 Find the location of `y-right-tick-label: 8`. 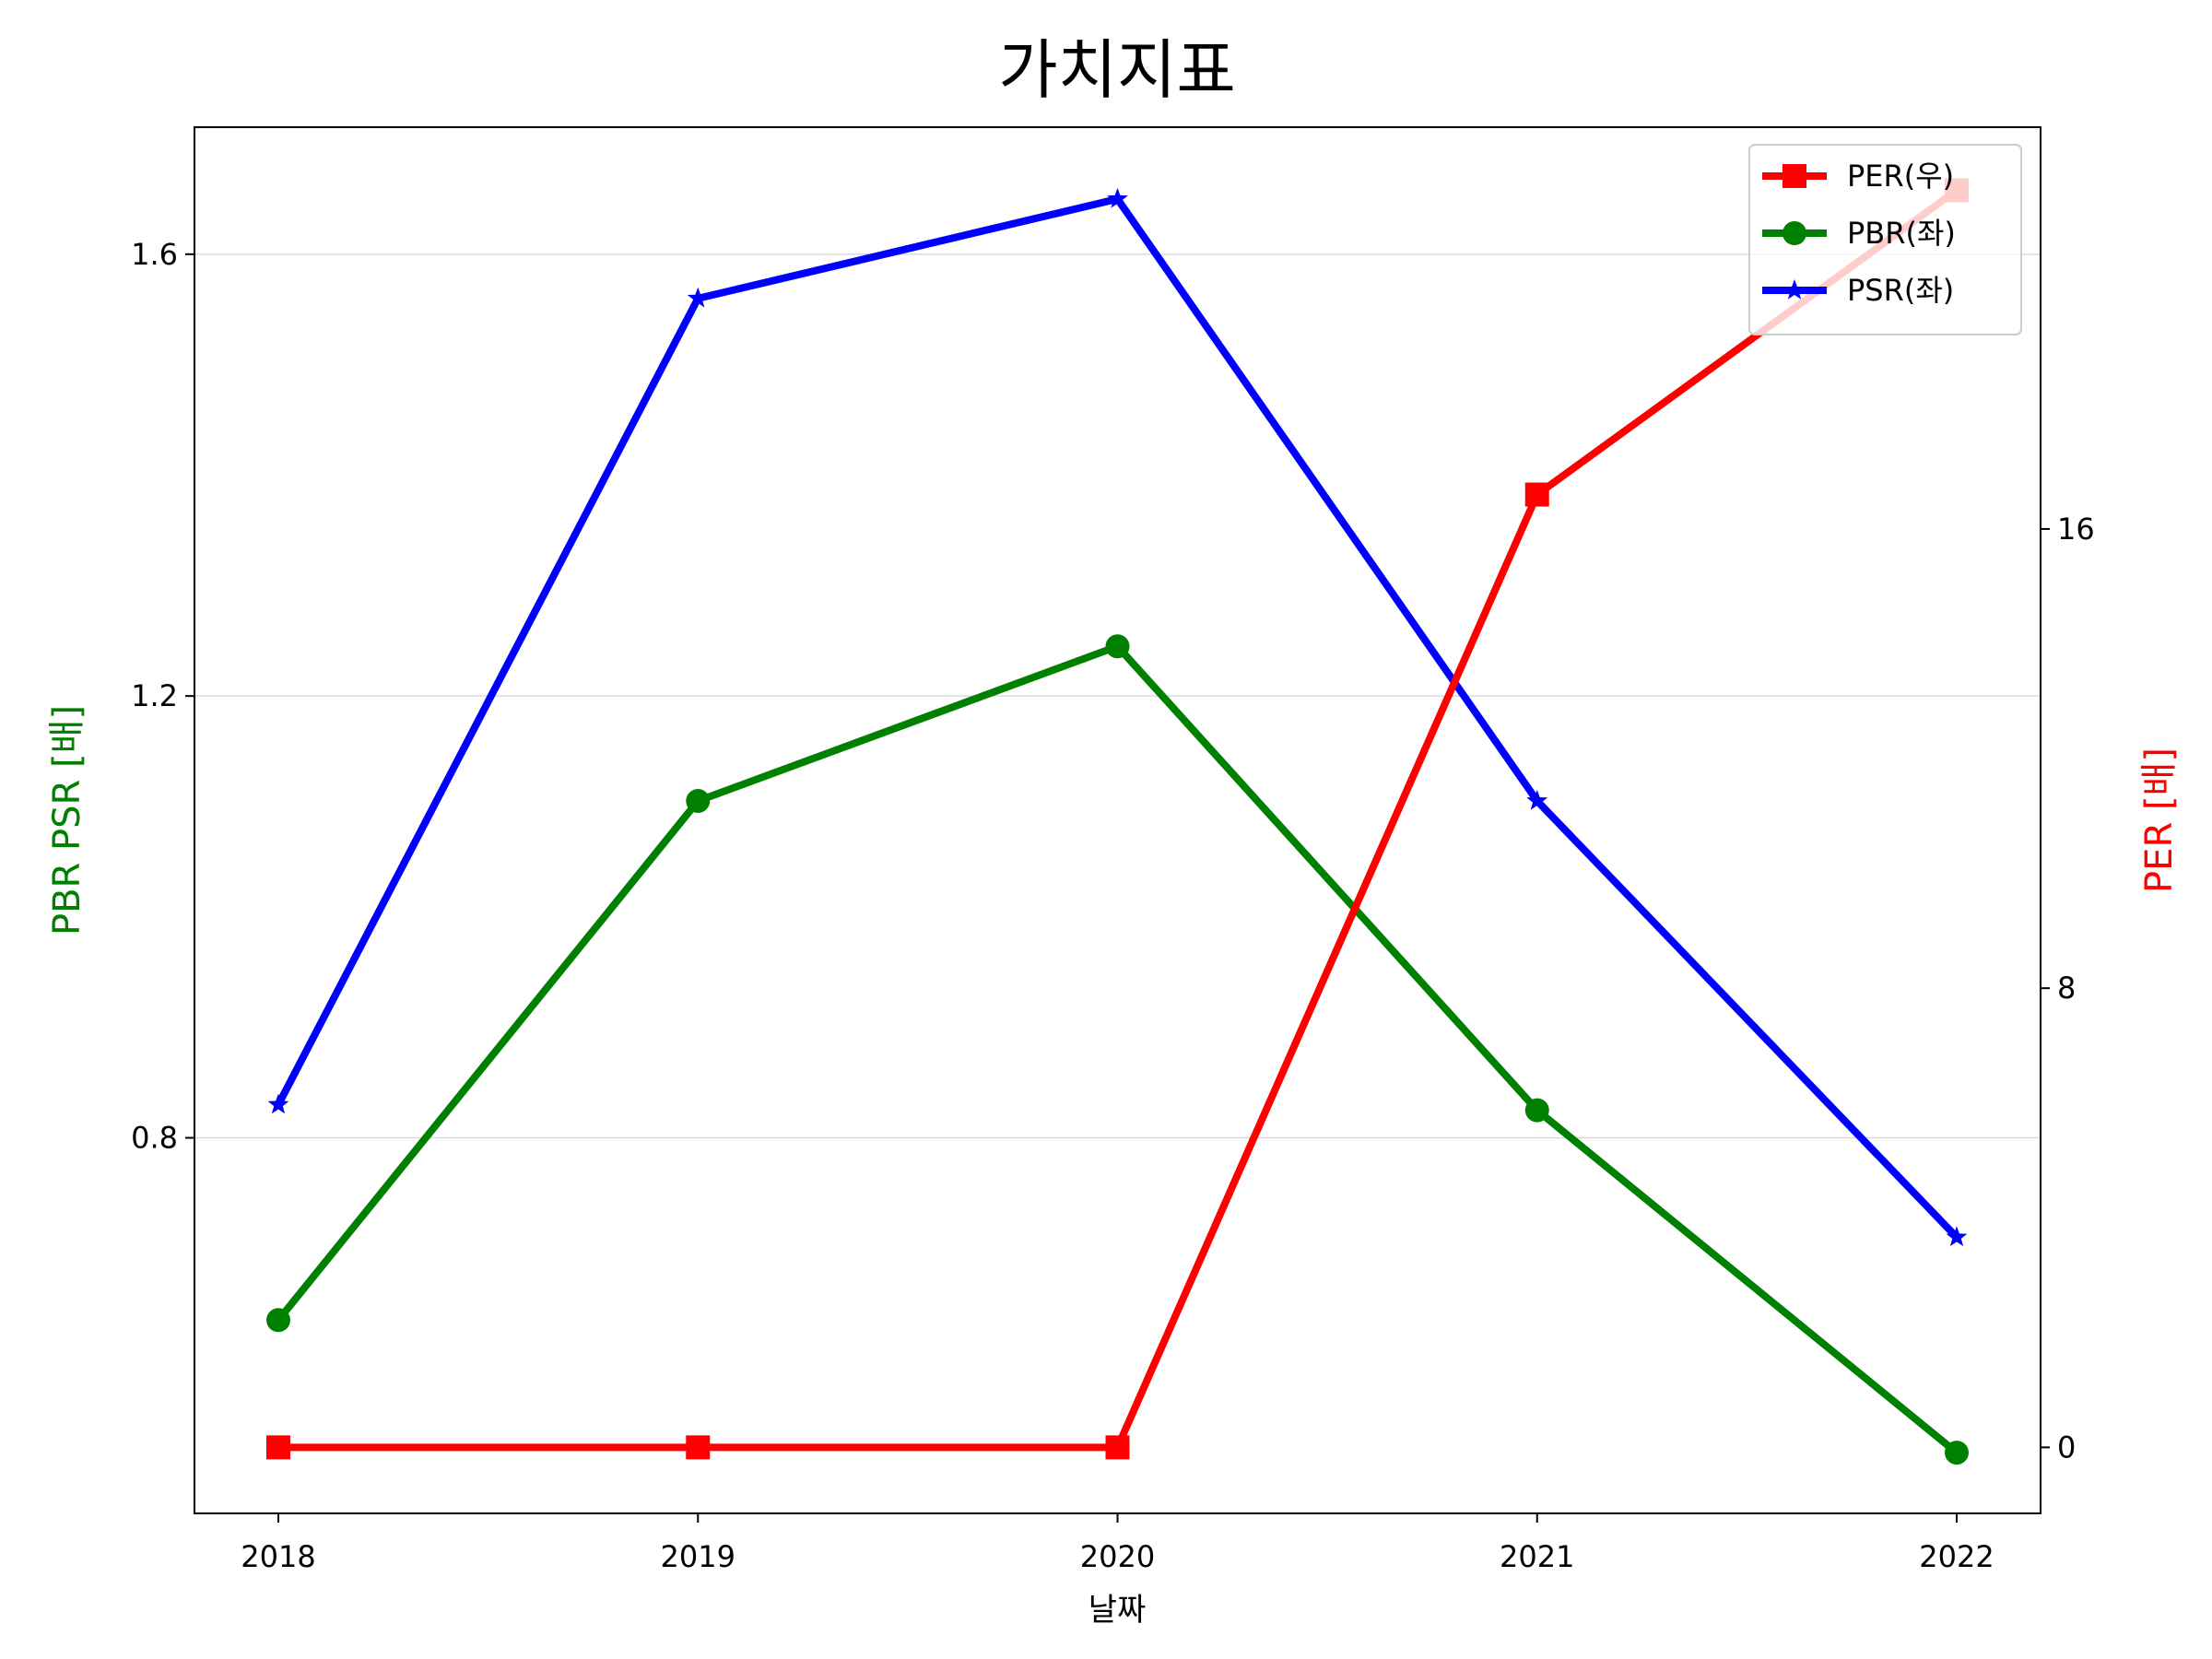

y-right-tick-label: 8 is located at coordinates (2066, 988).